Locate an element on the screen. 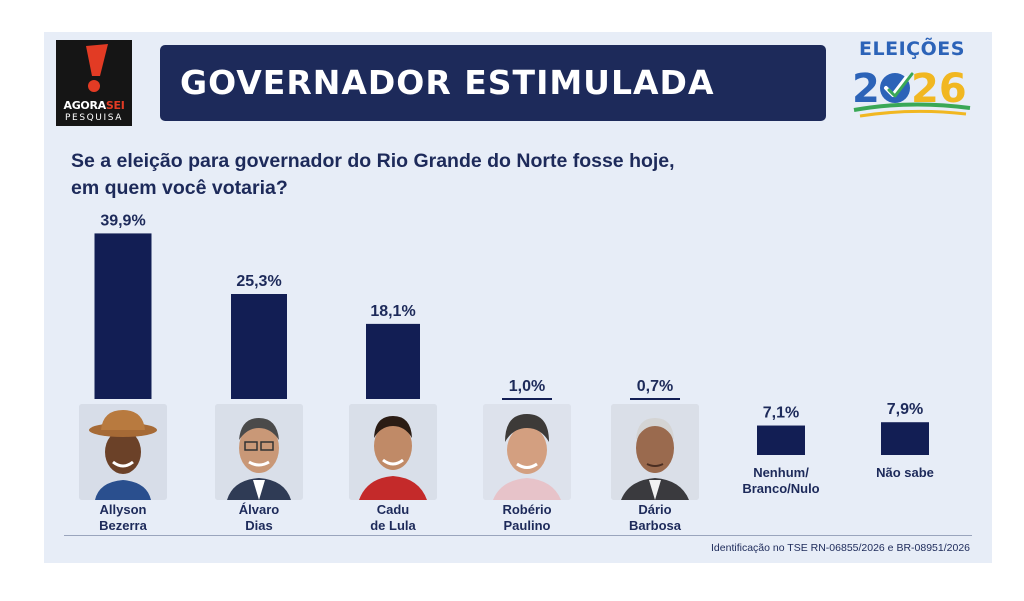 The image size is (1024, 601). elections-badge-year: 2 26 is located at coordinates (911, 92).